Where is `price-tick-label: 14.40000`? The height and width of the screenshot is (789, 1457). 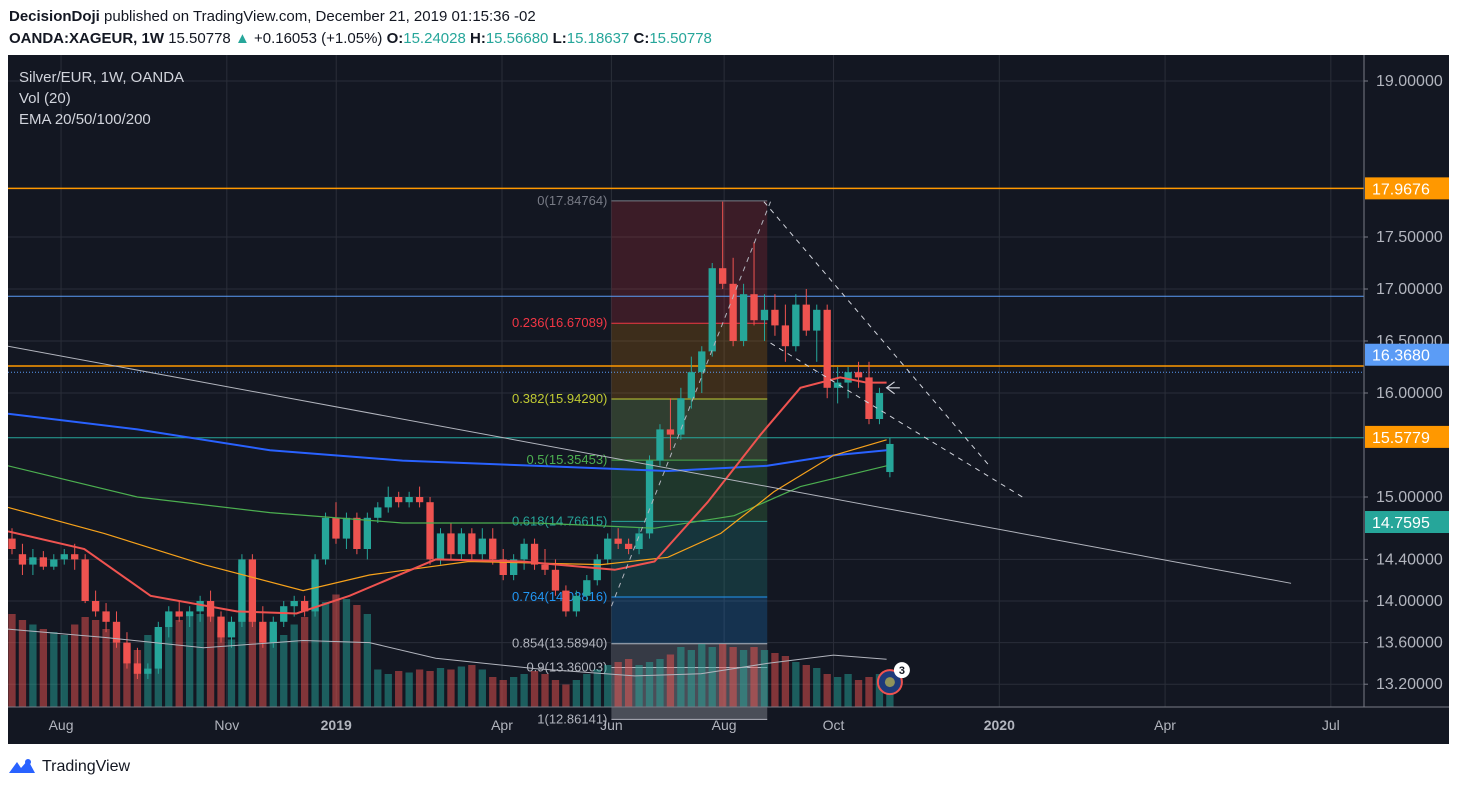 price-tick-label: 14.40000 is located at coordinates (1409, 559).